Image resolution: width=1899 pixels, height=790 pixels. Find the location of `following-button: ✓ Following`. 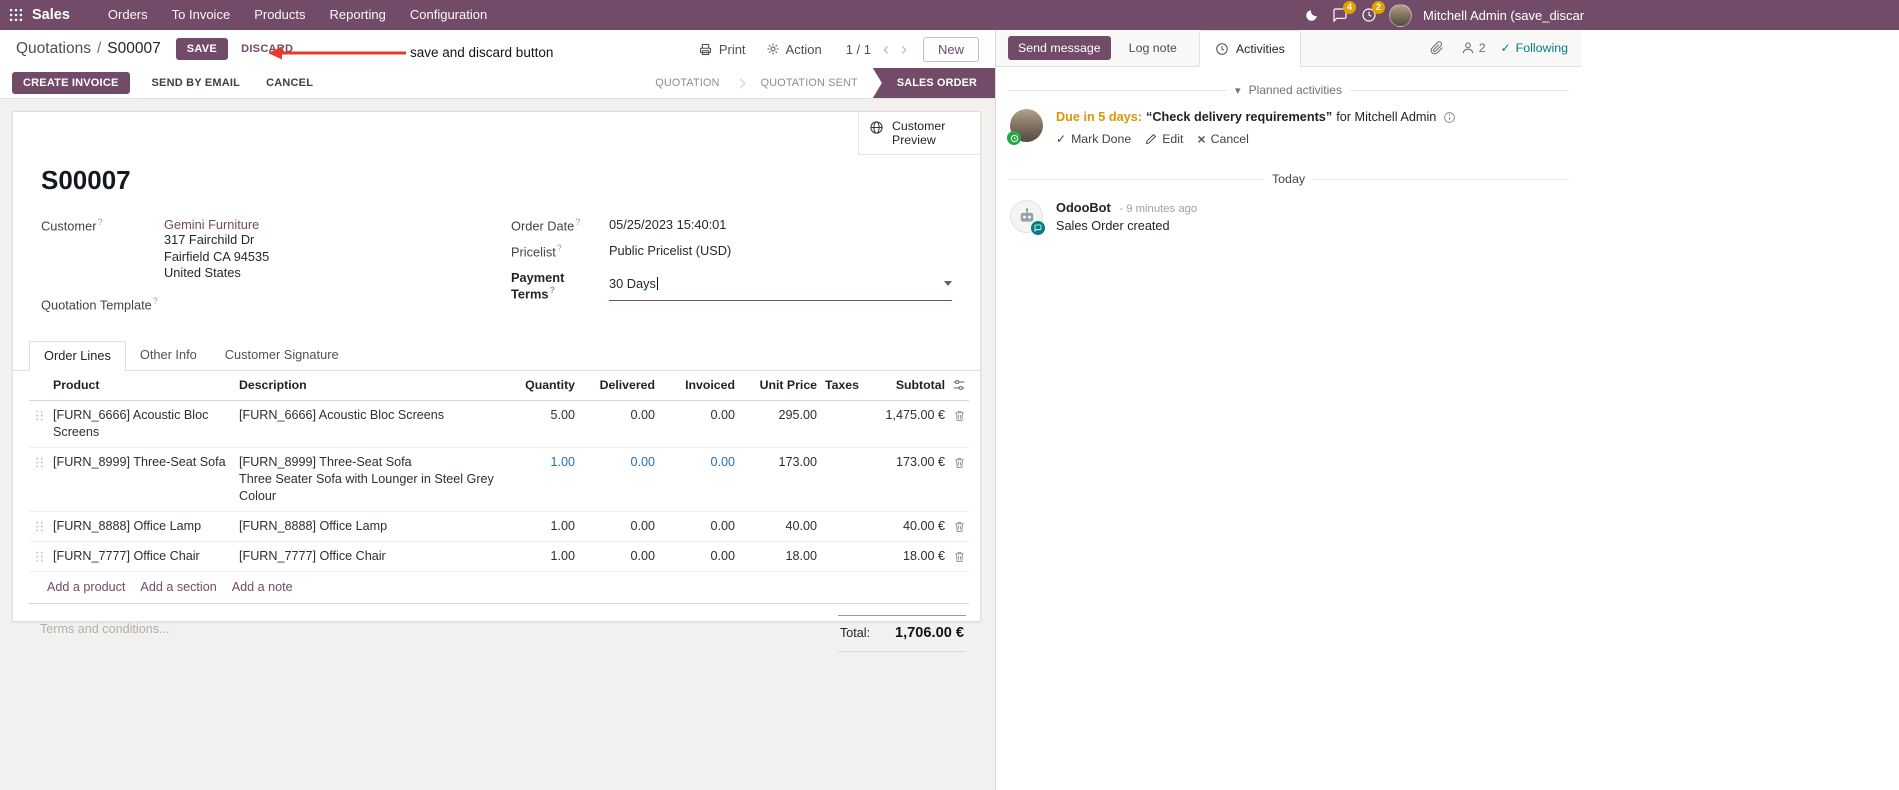

following-button: ✓ Following is located at coordinates (1534, 48).